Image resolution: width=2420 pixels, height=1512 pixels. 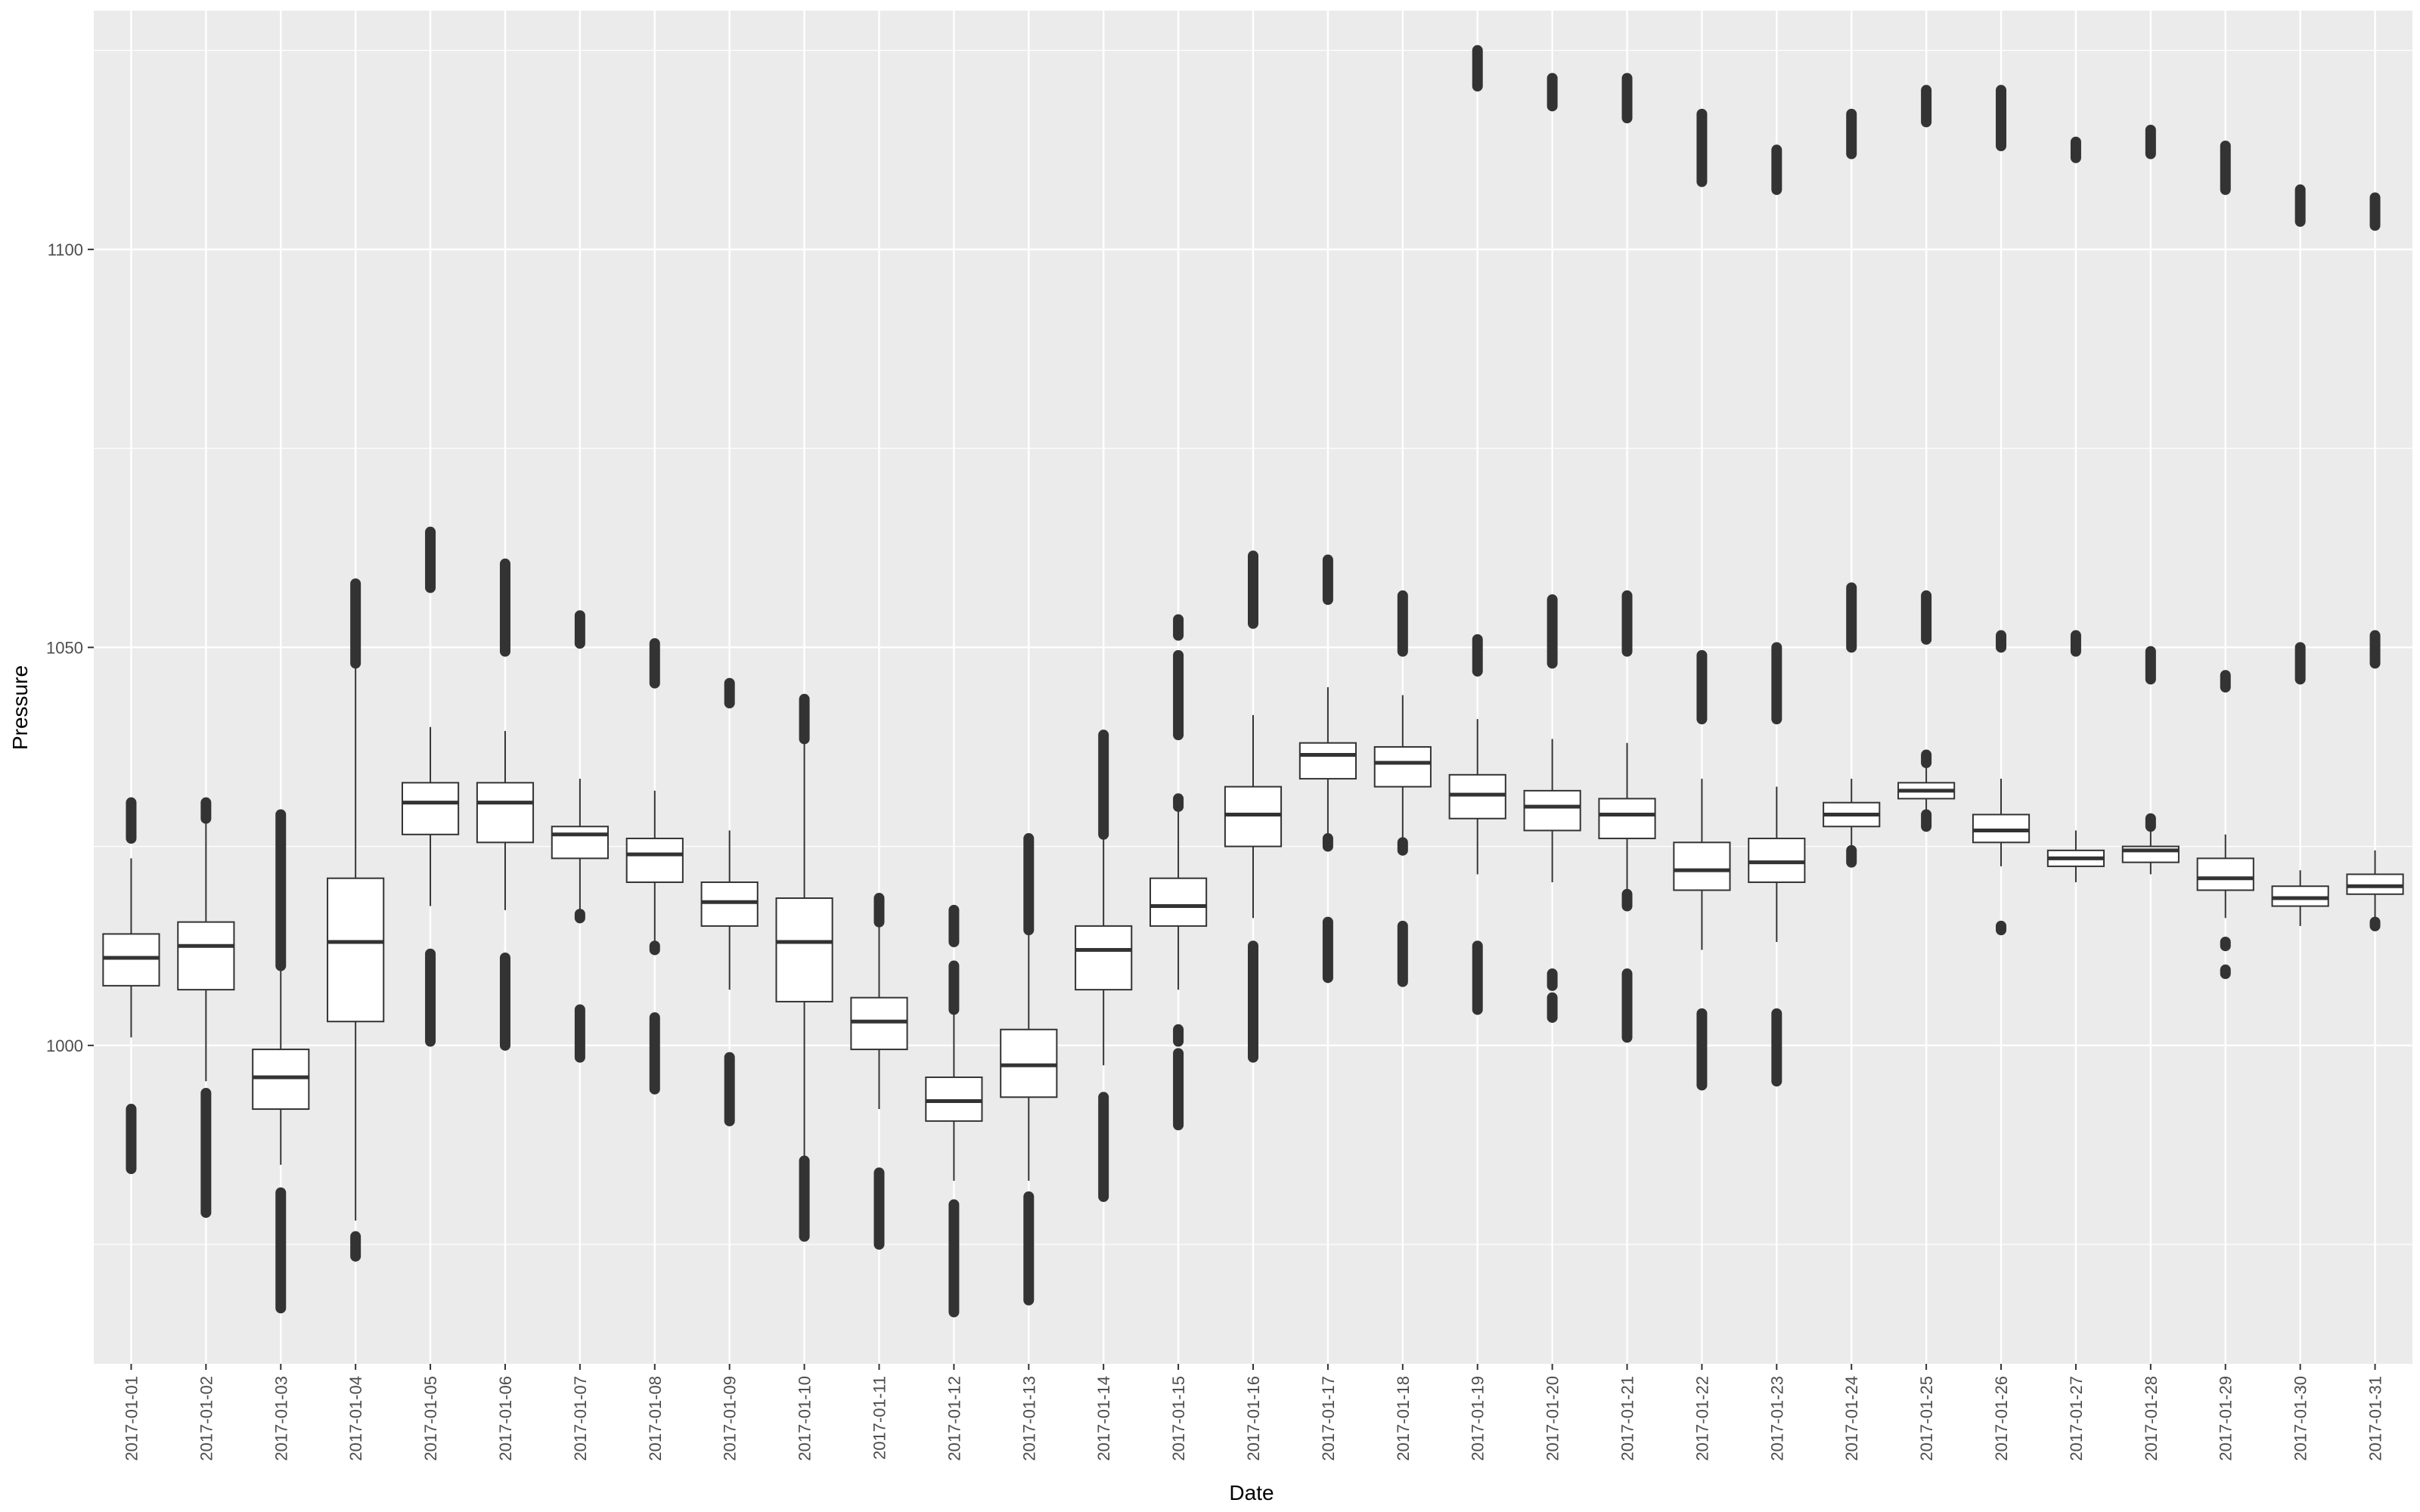 I want to click on x-tick-label: 2017-01-05, so click(x=430, y=1418).